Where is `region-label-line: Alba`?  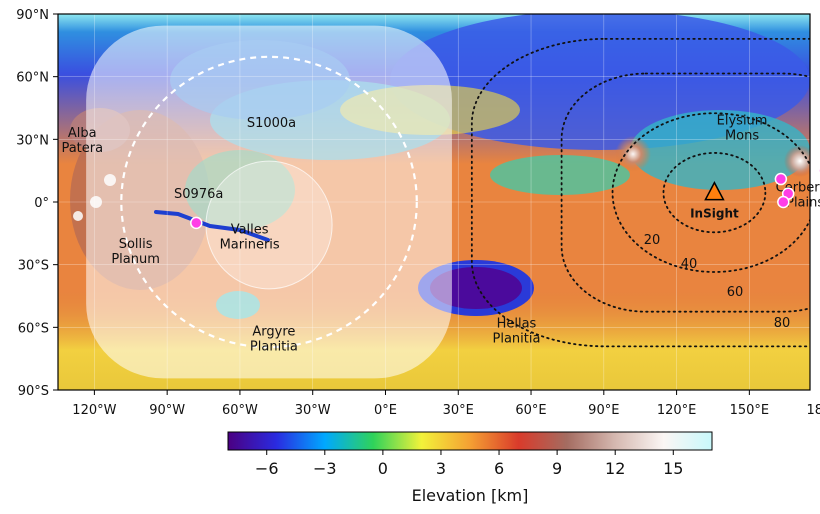 region-label-line: Alba is located at coordinates (82, 133).